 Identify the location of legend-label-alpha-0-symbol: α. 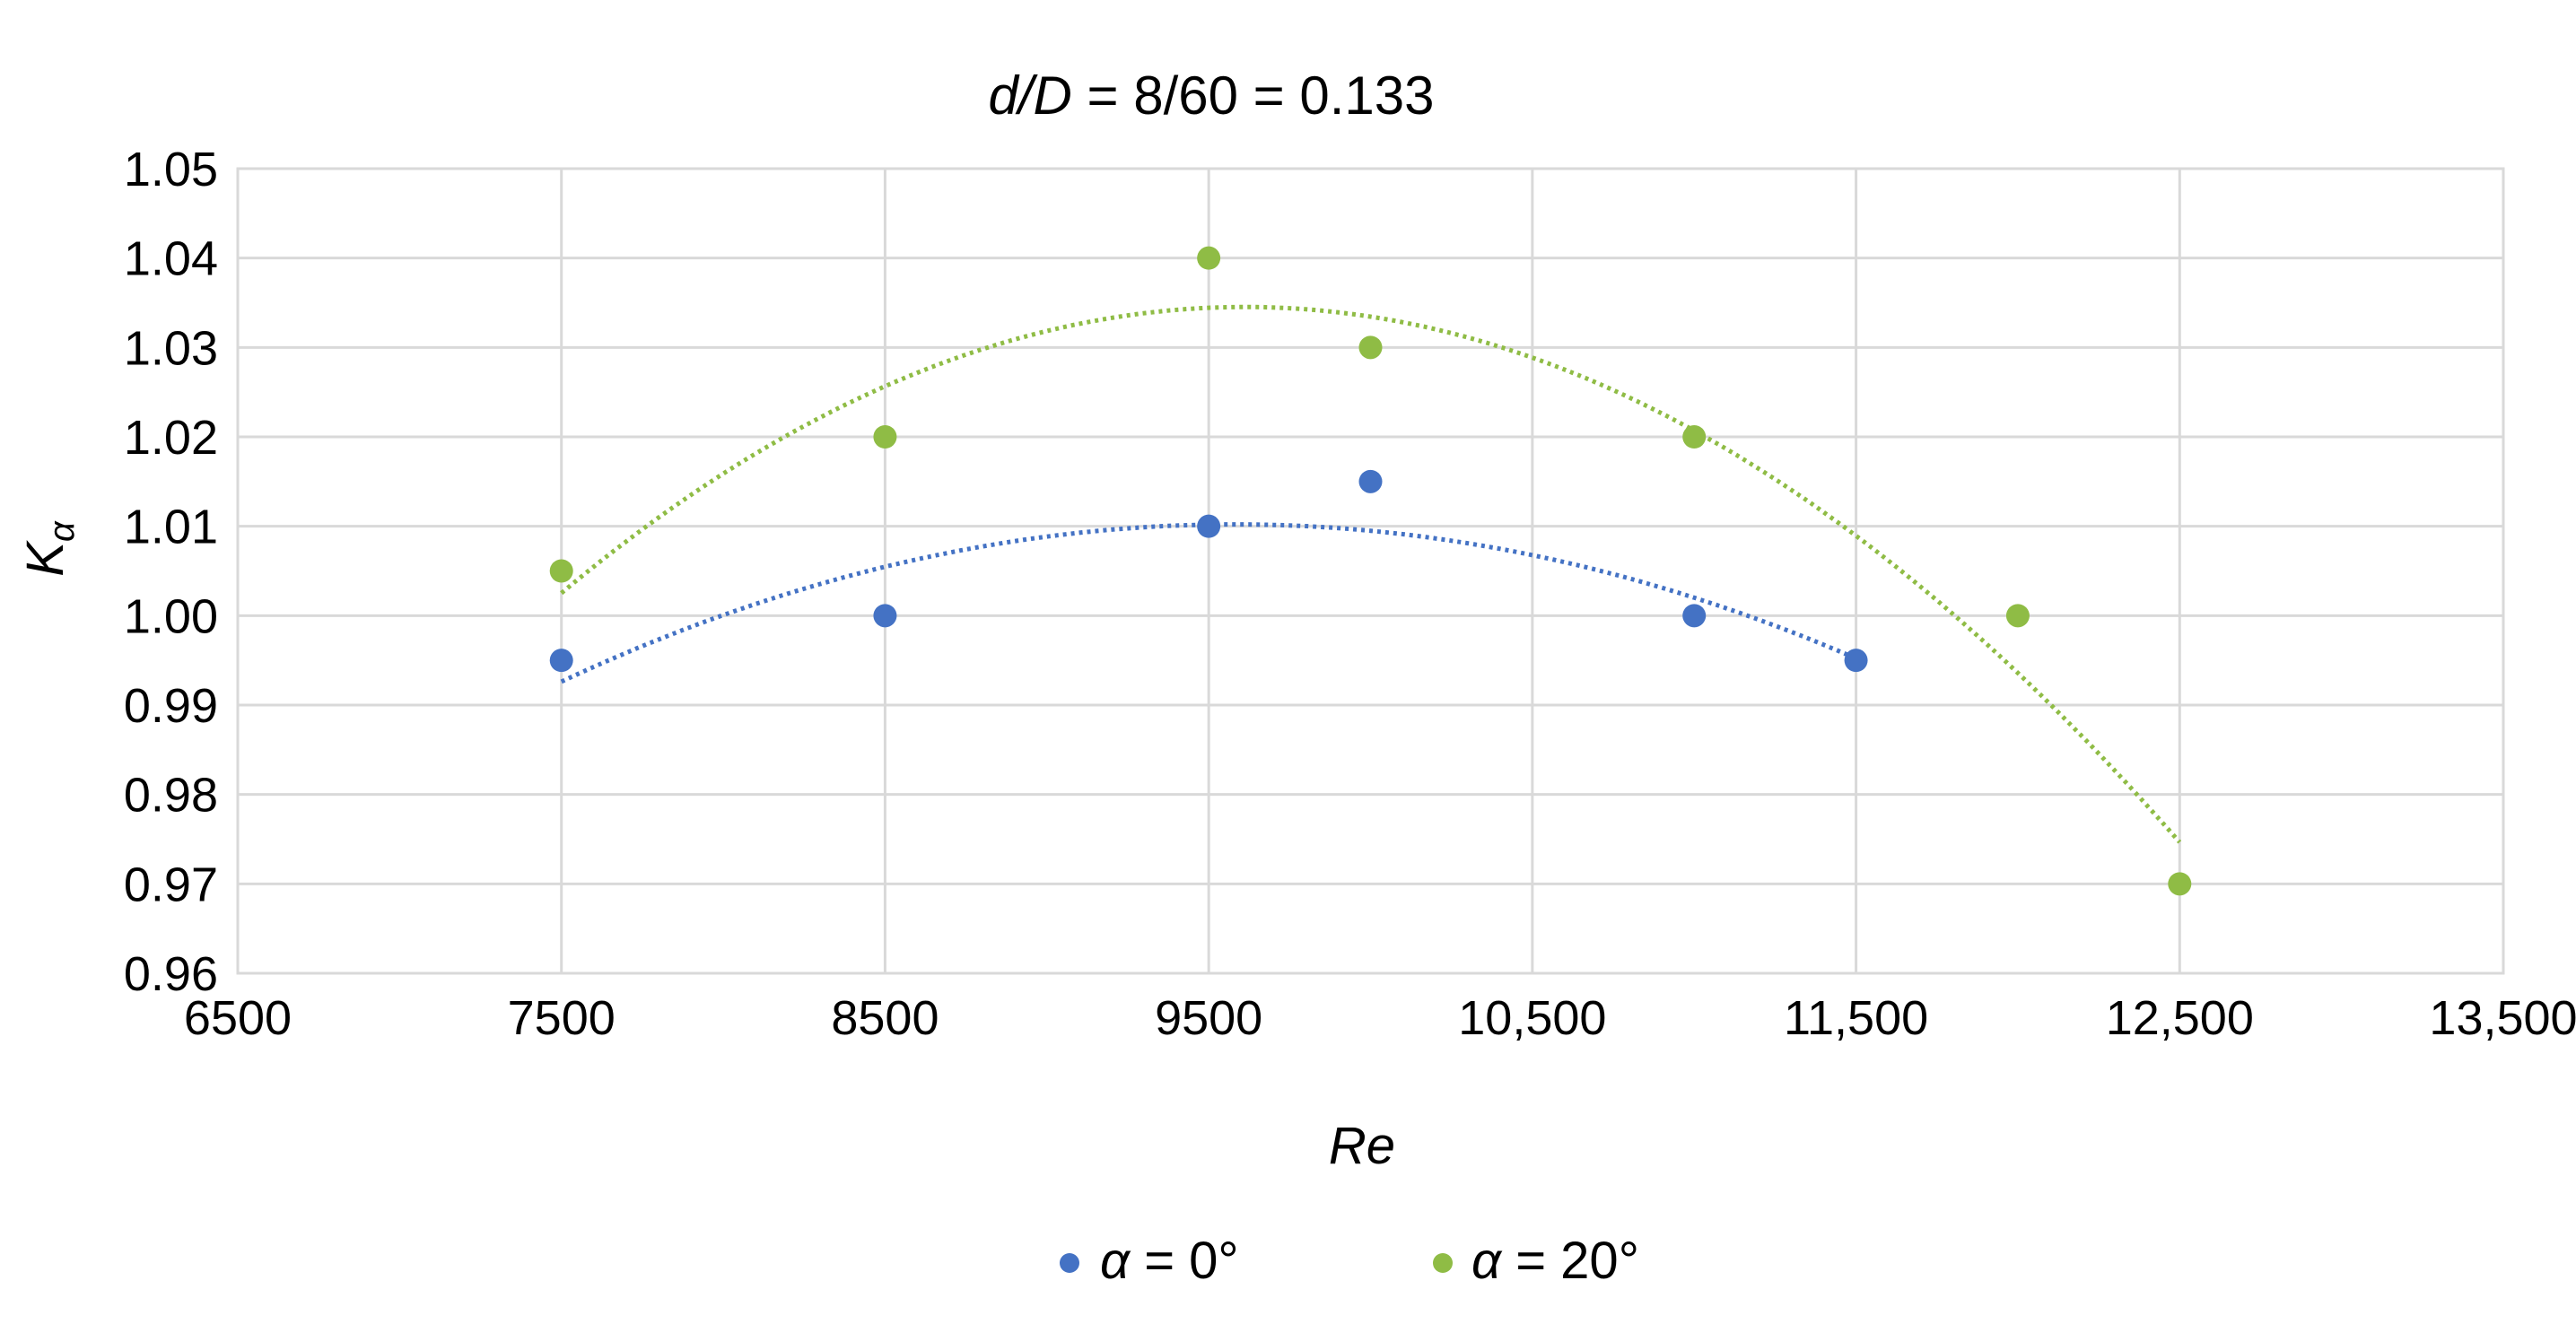
(1115, 1261).